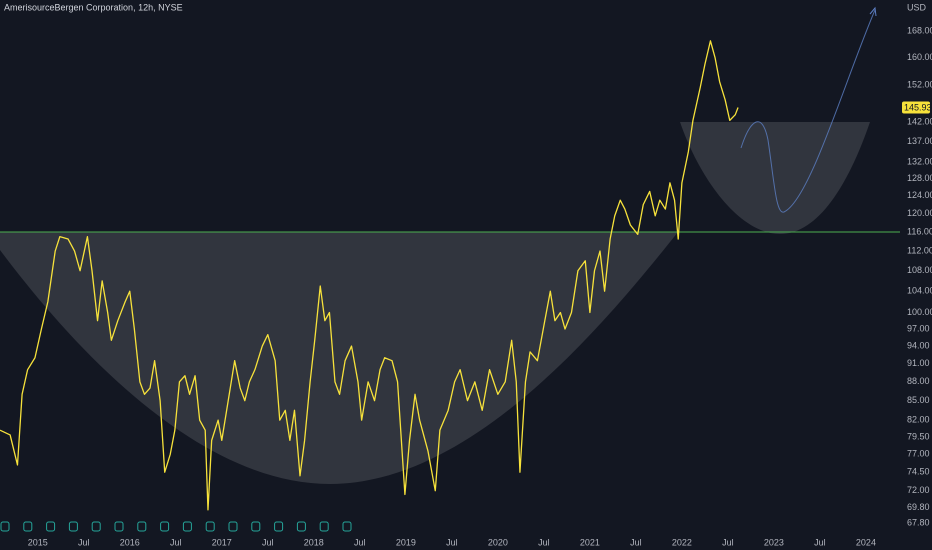 The height and width of the screenshot is (550, 932). I want to click on y-tick-label: 168.00, so click(919, 30).